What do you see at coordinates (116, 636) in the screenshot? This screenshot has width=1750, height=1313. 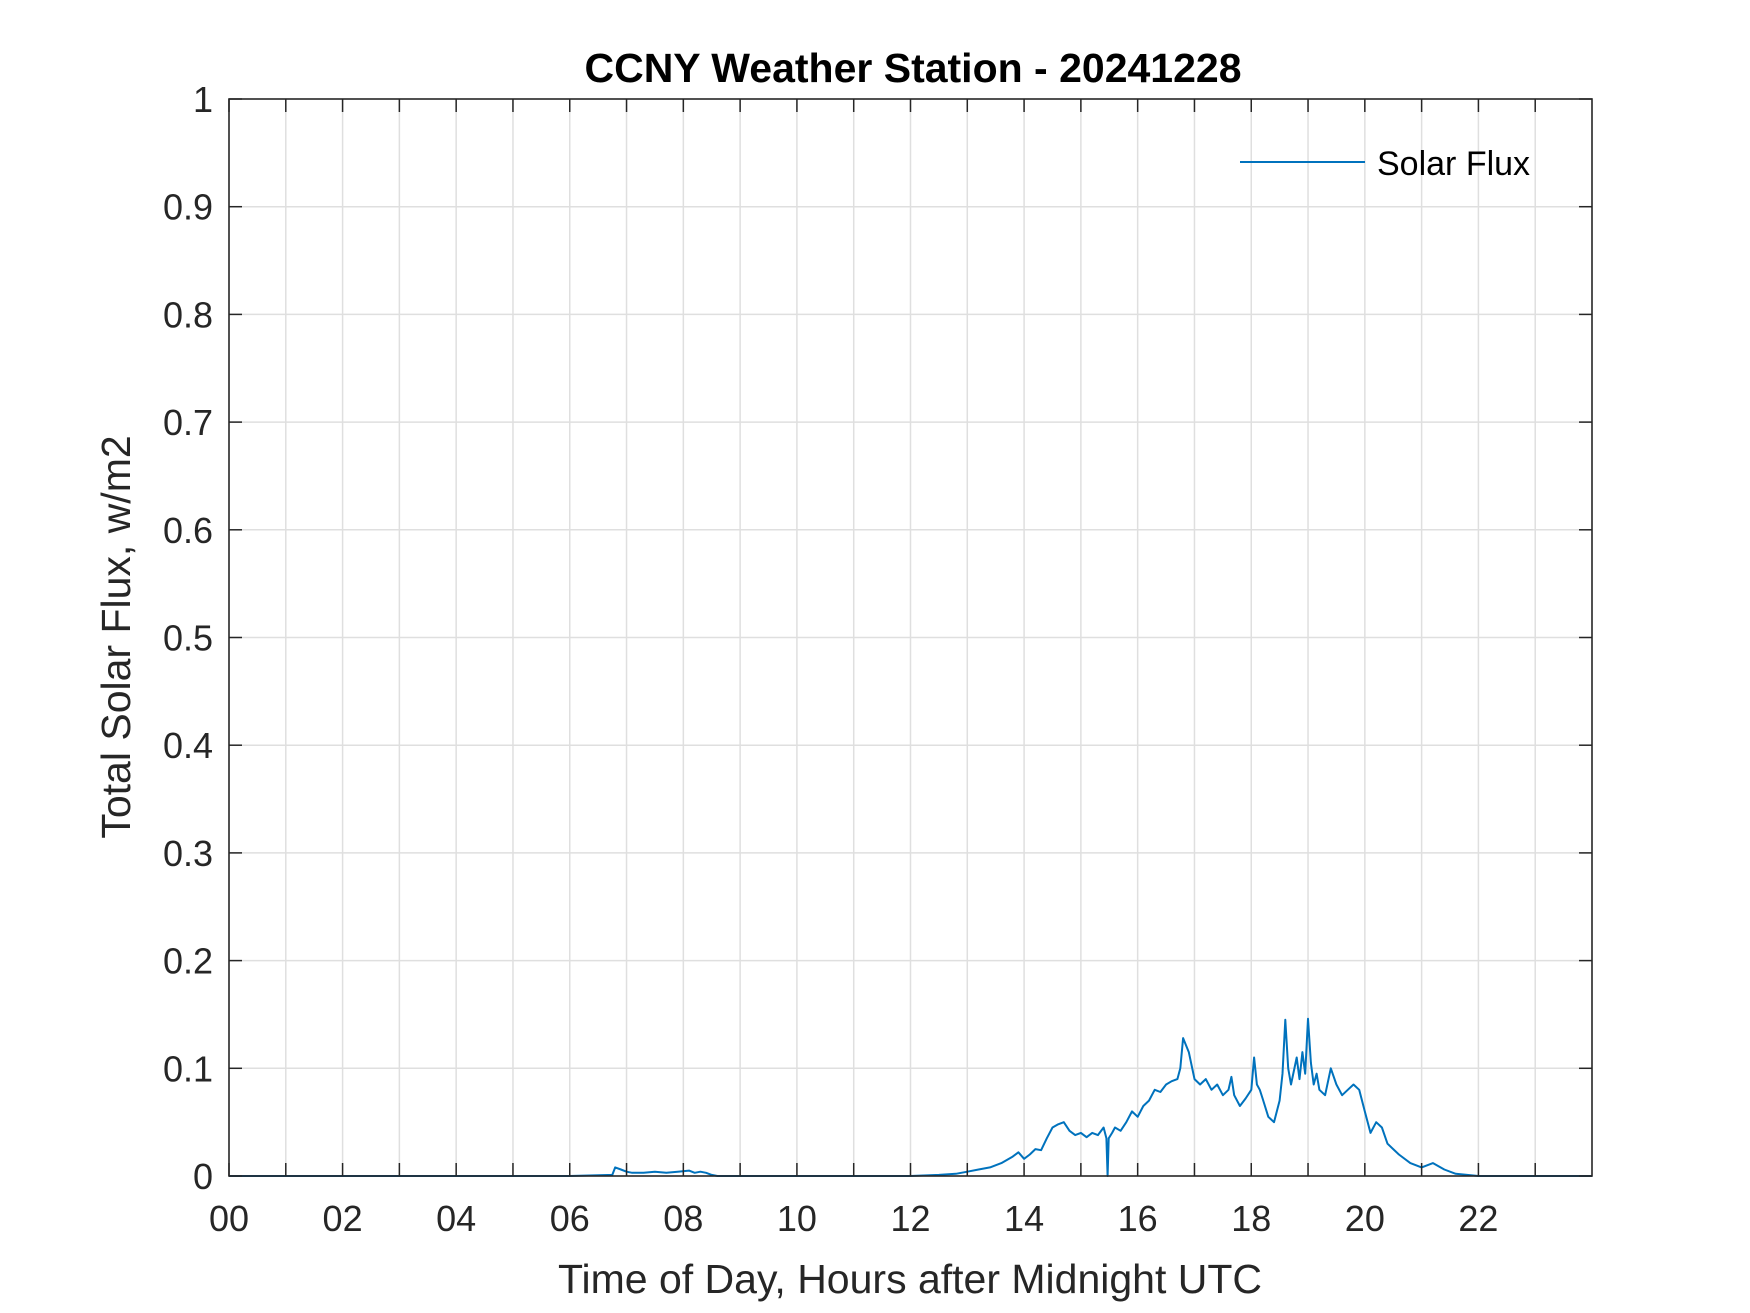 I see `y-axis-label: Total Solar Flux, w/m2` at bounding box center [116, 636].